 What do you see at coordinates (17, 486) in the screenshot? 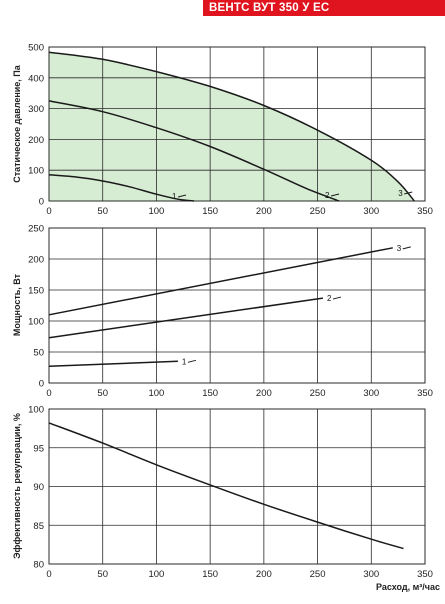
I see `y-axis-label: Эффективность рекуперации, %` at bounding box center [17, 486].